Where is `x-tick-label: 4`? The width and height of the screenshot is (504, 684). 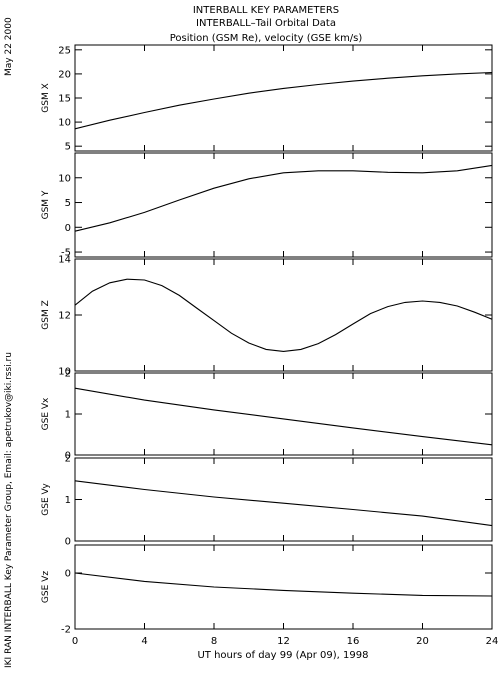
x-tick-label: 4 is located at coordinates (144, 641).